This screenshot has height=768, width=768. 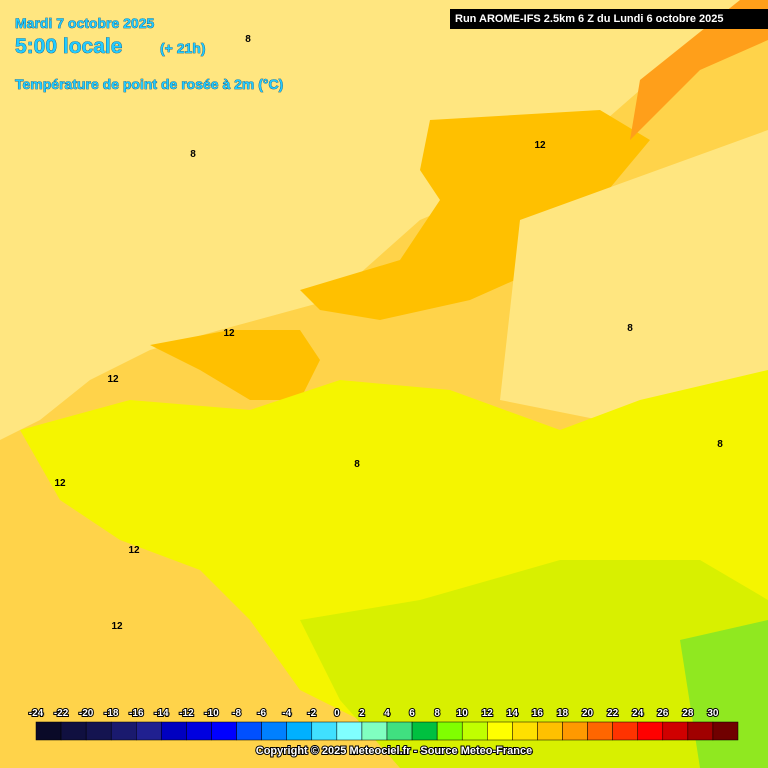 What do you see at coordinates (688, 713) in the screenshot?
I see `scale-label: 28` at bounding box center [688, 713].